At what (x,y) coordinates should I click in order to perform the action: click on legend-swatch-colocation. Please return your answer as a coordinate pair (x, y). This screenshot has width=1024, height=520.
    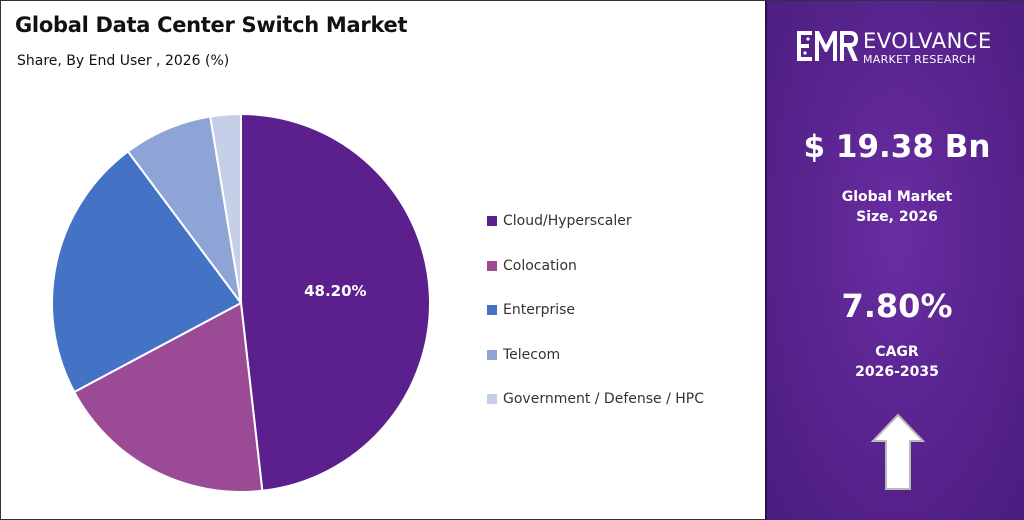
    Looking at the image, I should click on (492, 265).